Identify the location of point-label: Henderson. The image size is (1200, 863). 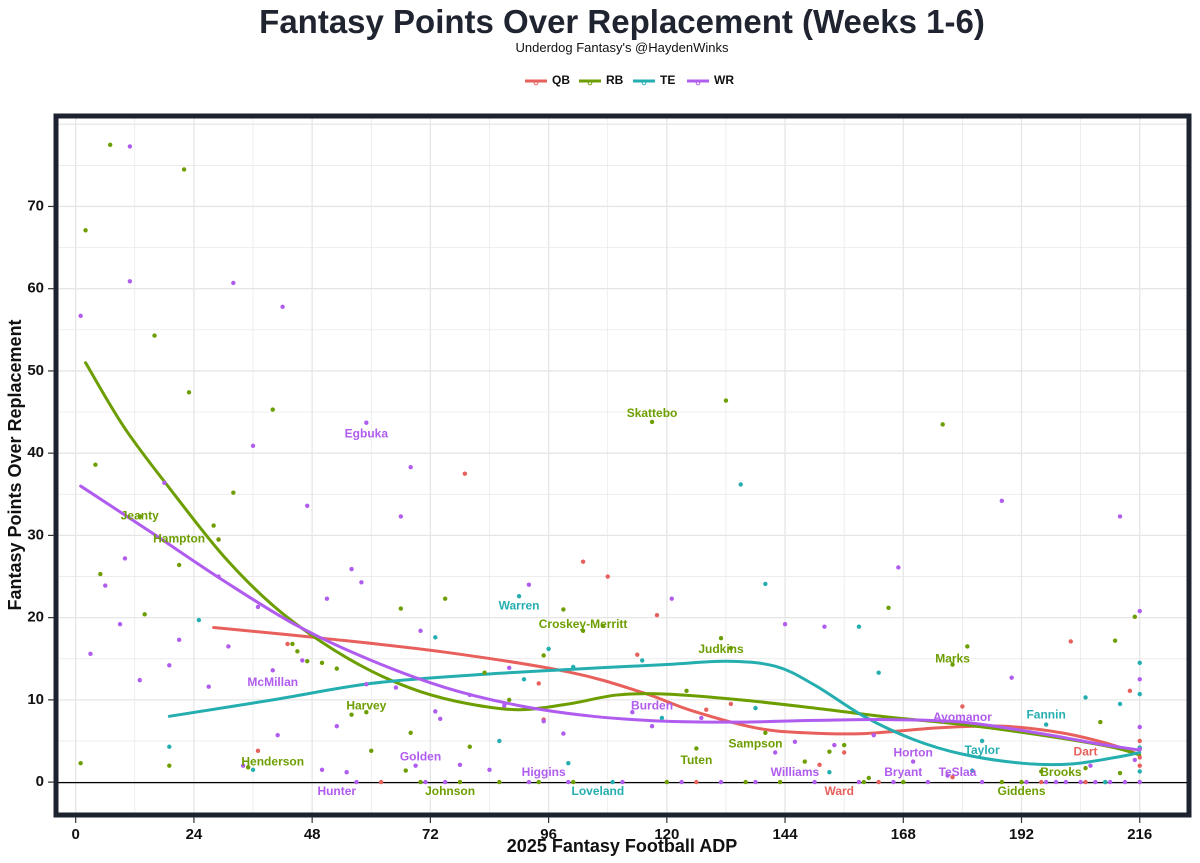
(272, 762).